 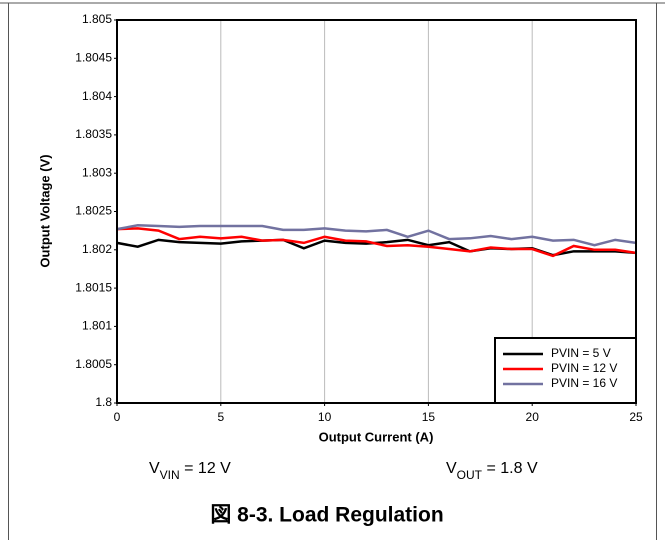 I want to click on legend-box, so click(x=565, y=370).